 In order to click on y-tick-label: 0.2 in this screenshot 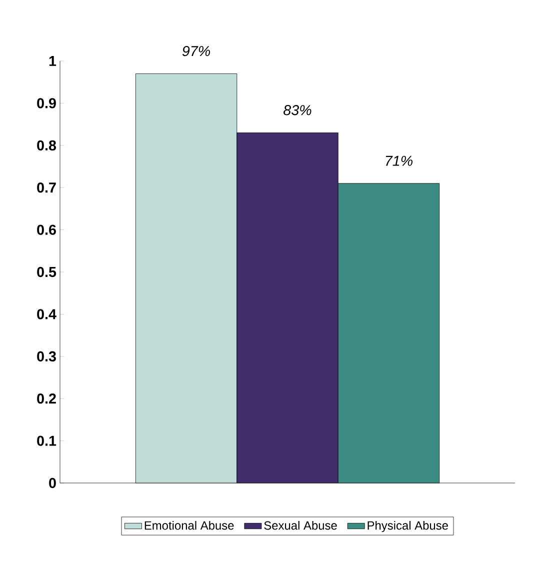, I will do `click(46, 399)`.